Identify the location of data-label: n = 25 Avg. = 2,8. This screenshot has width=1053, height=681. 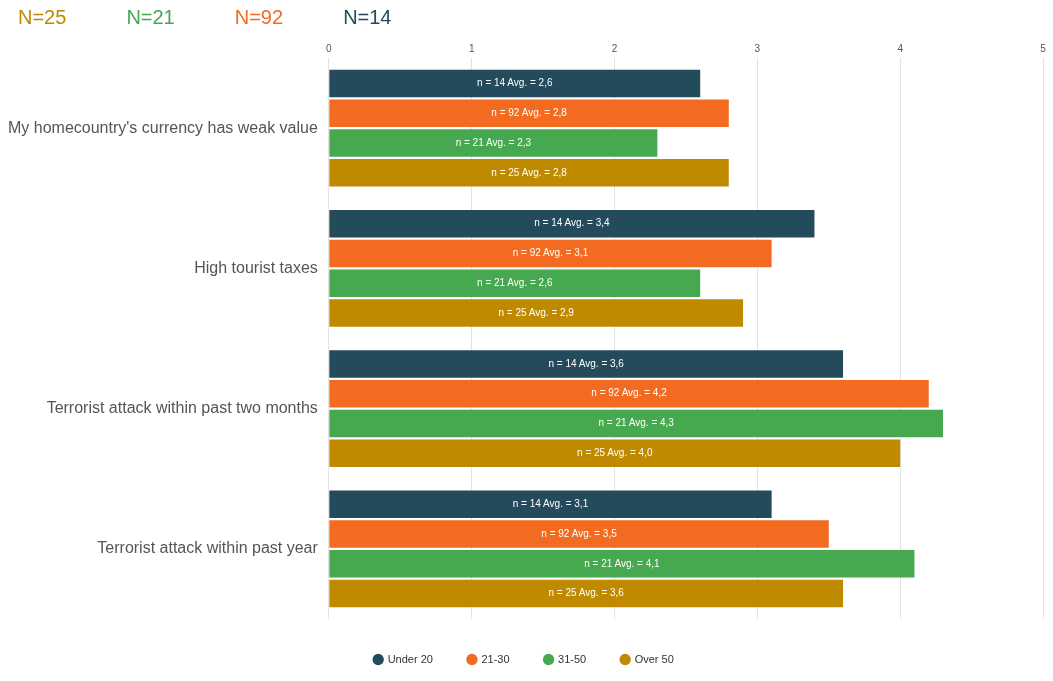
(529, 172).